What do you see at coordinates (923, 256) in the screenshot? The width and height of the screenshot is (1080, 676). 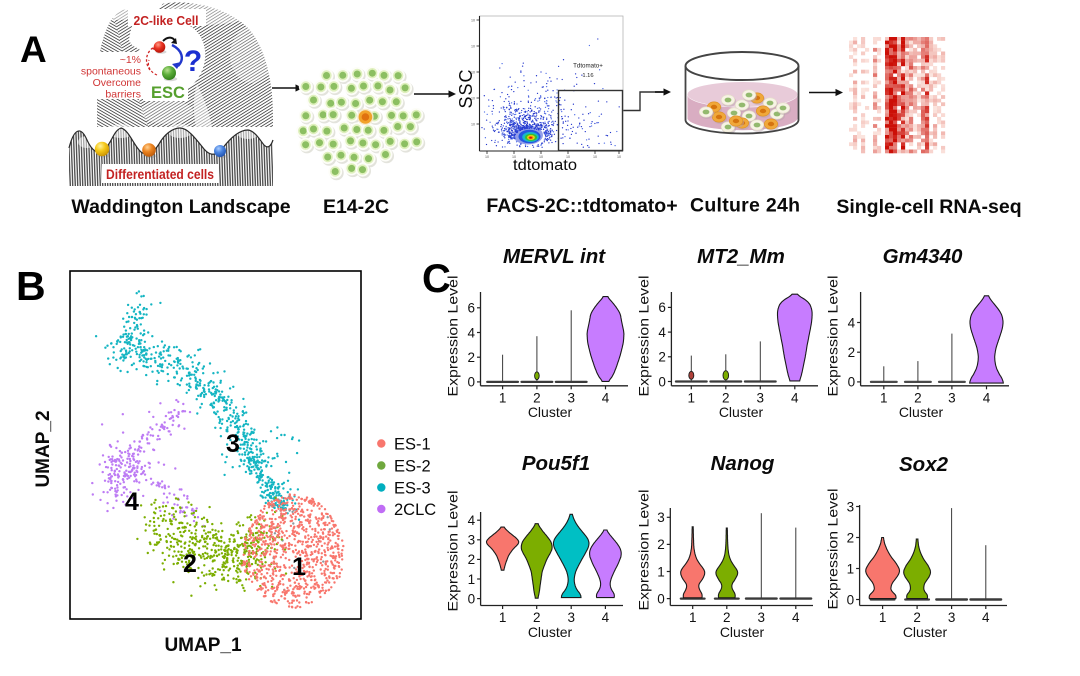 I see `svg-text: Gm4340` at bounding box center [923, 256].